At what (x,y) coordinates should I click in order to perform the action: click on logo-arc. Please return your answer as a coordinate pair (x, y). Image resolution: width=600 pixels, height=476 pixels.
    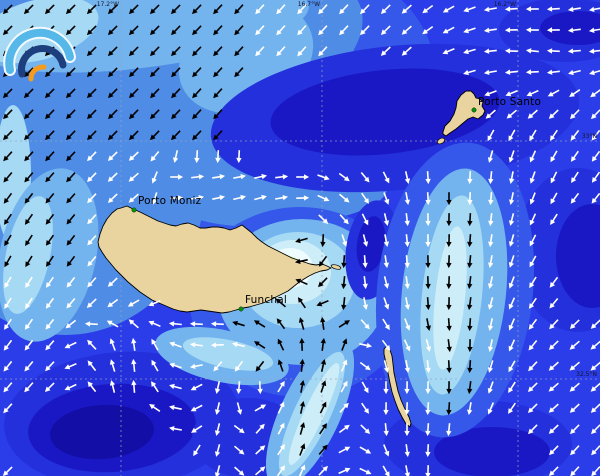
    Looking at the image, I should click on (39, 51).